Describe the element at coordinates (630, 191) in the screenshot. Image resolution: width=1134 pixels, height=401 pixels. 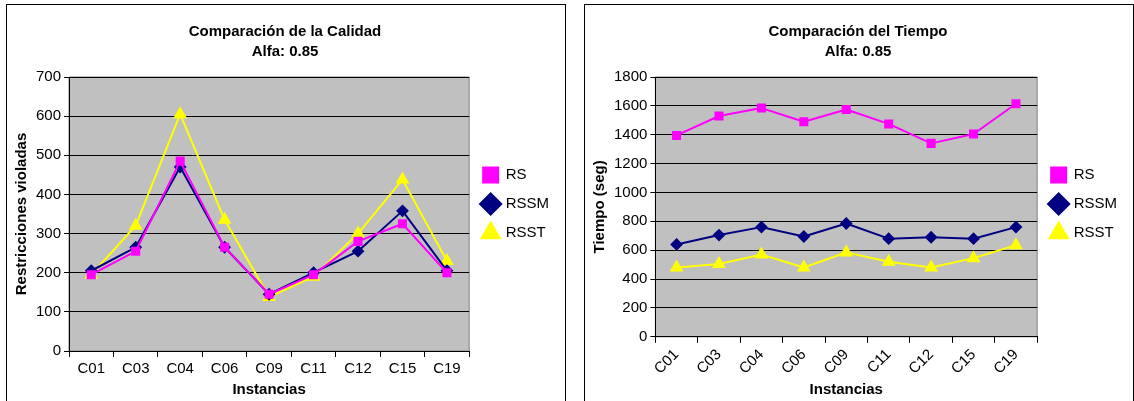
I see `y-tick-label: 1000` at that location.